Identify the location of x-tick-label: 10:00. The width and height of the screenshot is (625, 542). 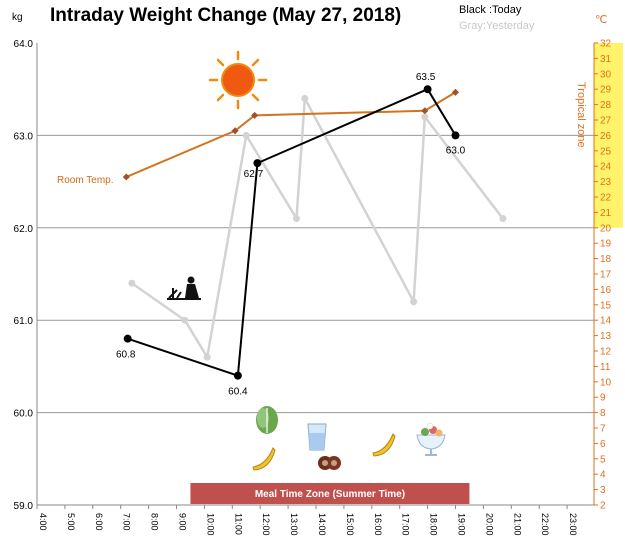
(210, 524).